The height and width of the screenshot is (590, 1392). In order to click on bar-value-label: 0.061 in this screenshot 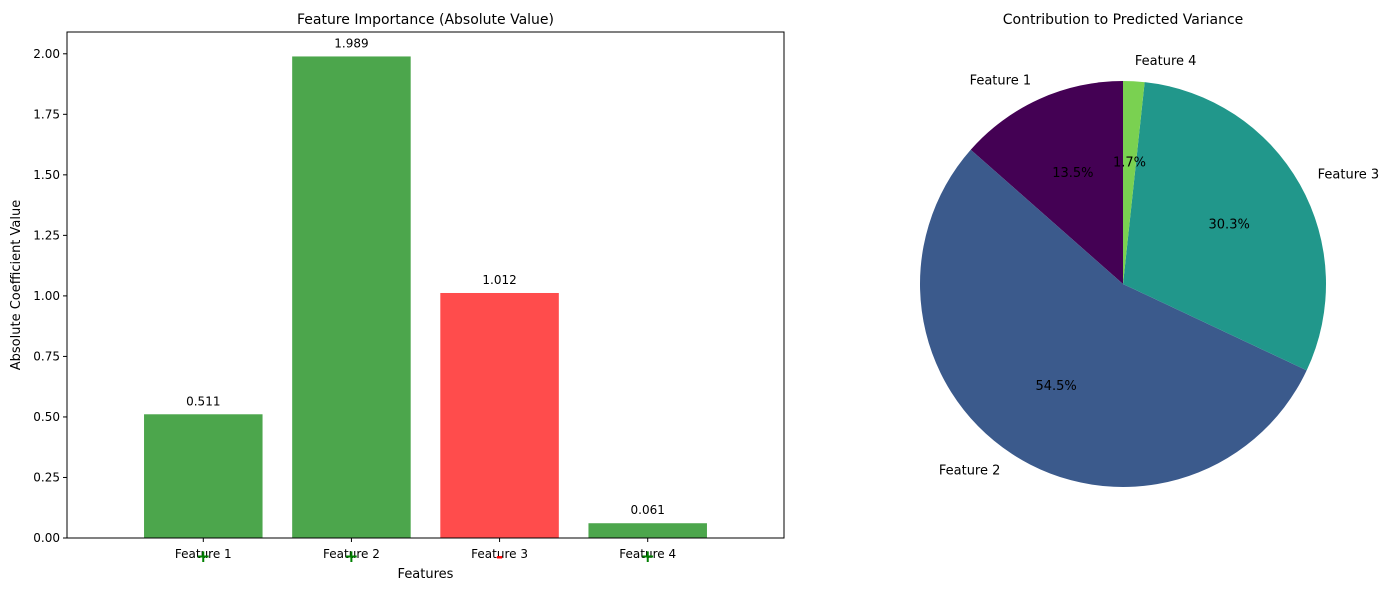, I will do `click(648, 510)`.